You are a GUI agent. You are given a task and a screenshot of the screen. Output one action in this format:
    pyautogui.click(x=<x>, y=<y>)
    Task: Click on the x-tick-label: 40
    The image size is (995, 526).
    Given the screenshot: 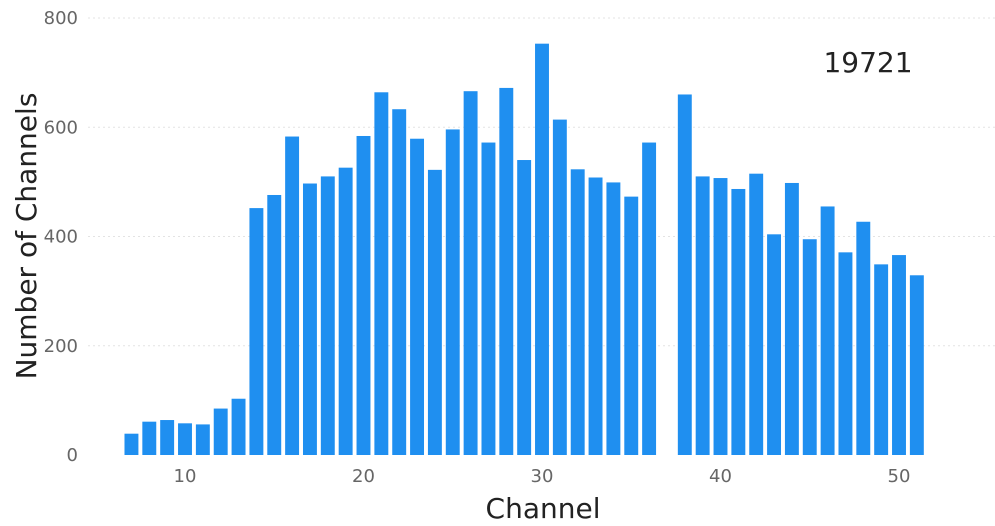 What is the action you would take?
    pyautogui.click(x=720, y=476)
    